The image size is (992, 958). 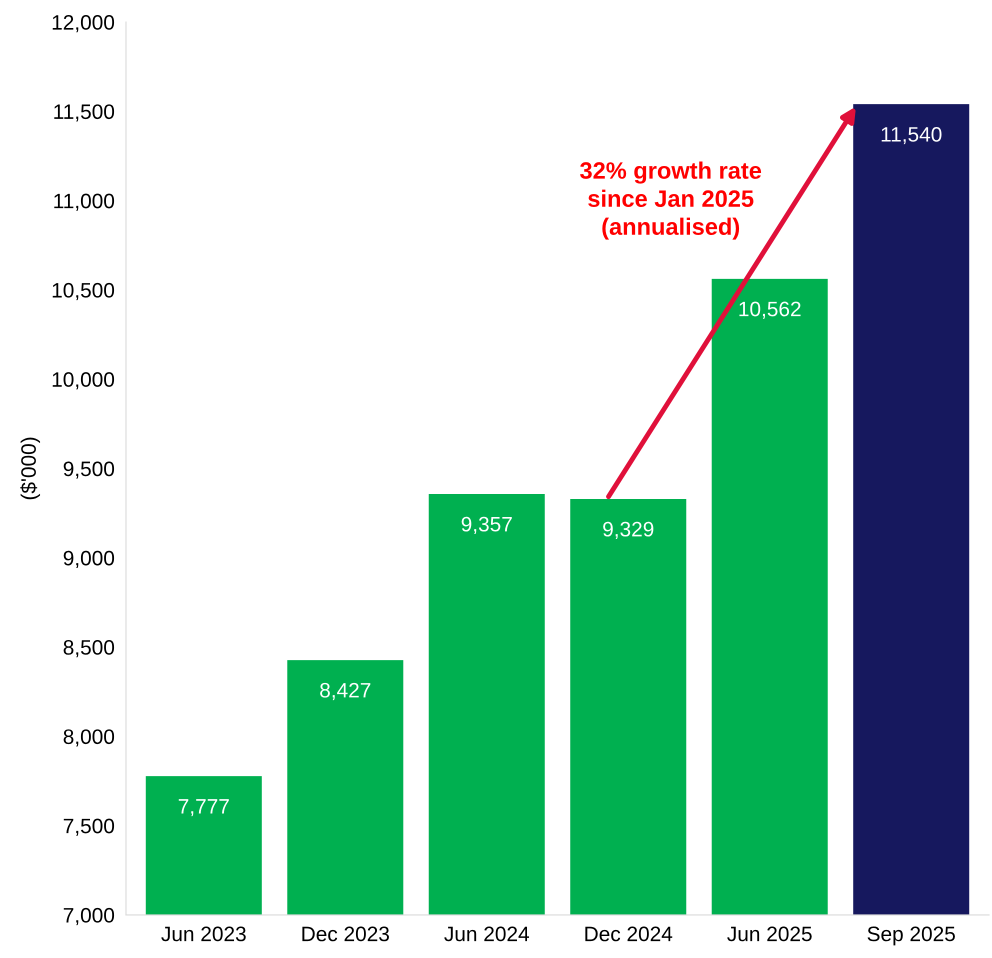 I want to click on x-tick-label: Dec 2023, so click(x=345, y=934).